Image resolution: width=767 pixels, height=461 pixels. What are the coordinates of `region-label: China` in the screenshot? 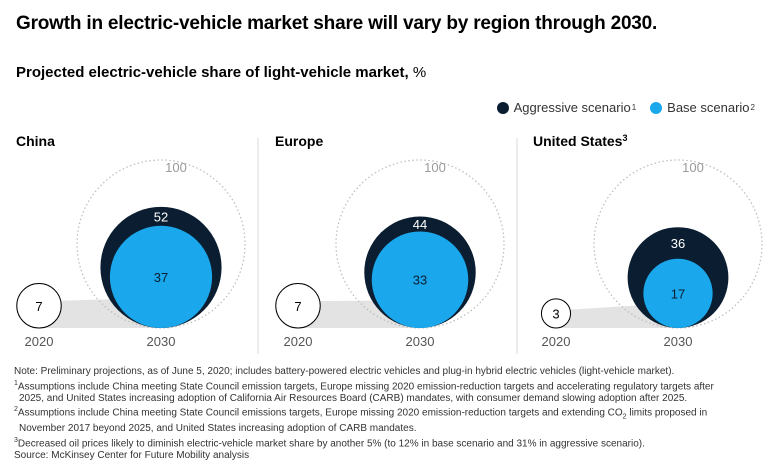 It's located at (35, 141).